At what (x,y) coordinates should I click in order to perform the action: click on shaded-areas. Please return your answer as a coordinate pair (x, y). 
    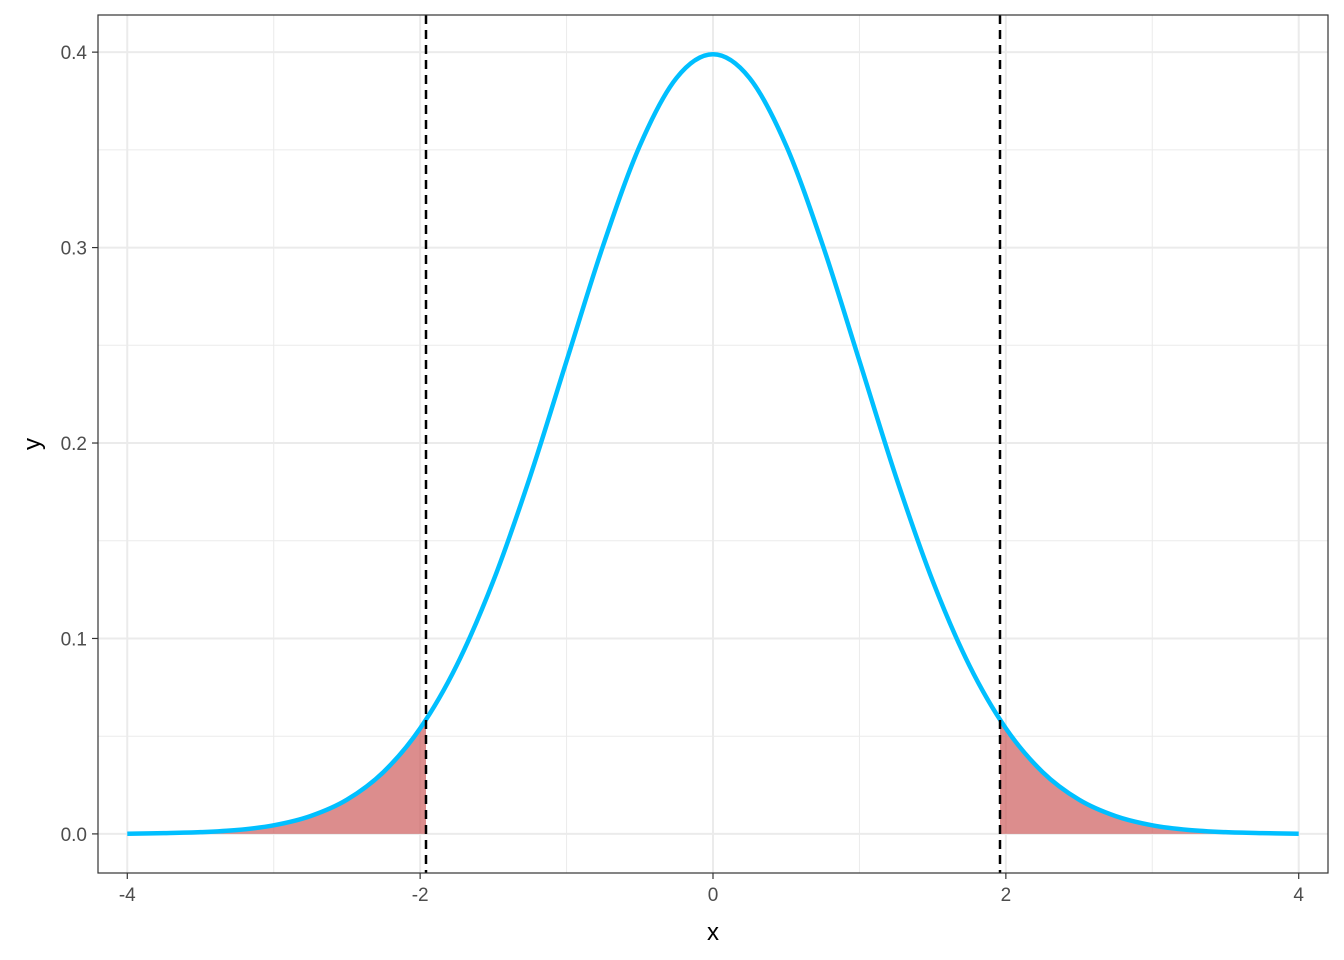
    Looking at the image, I should click on (713, 776).